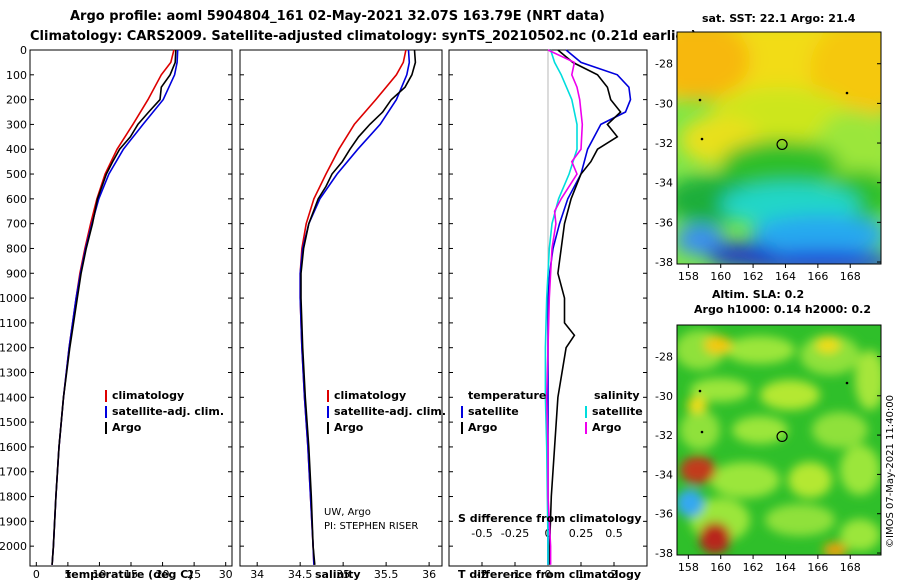 The width and height of the screenshot is (900, 580). What do you see at coordinates (664, 103) in the screenshot?
I see `lat-tick-label: -30` at bounding box center [664, 103].